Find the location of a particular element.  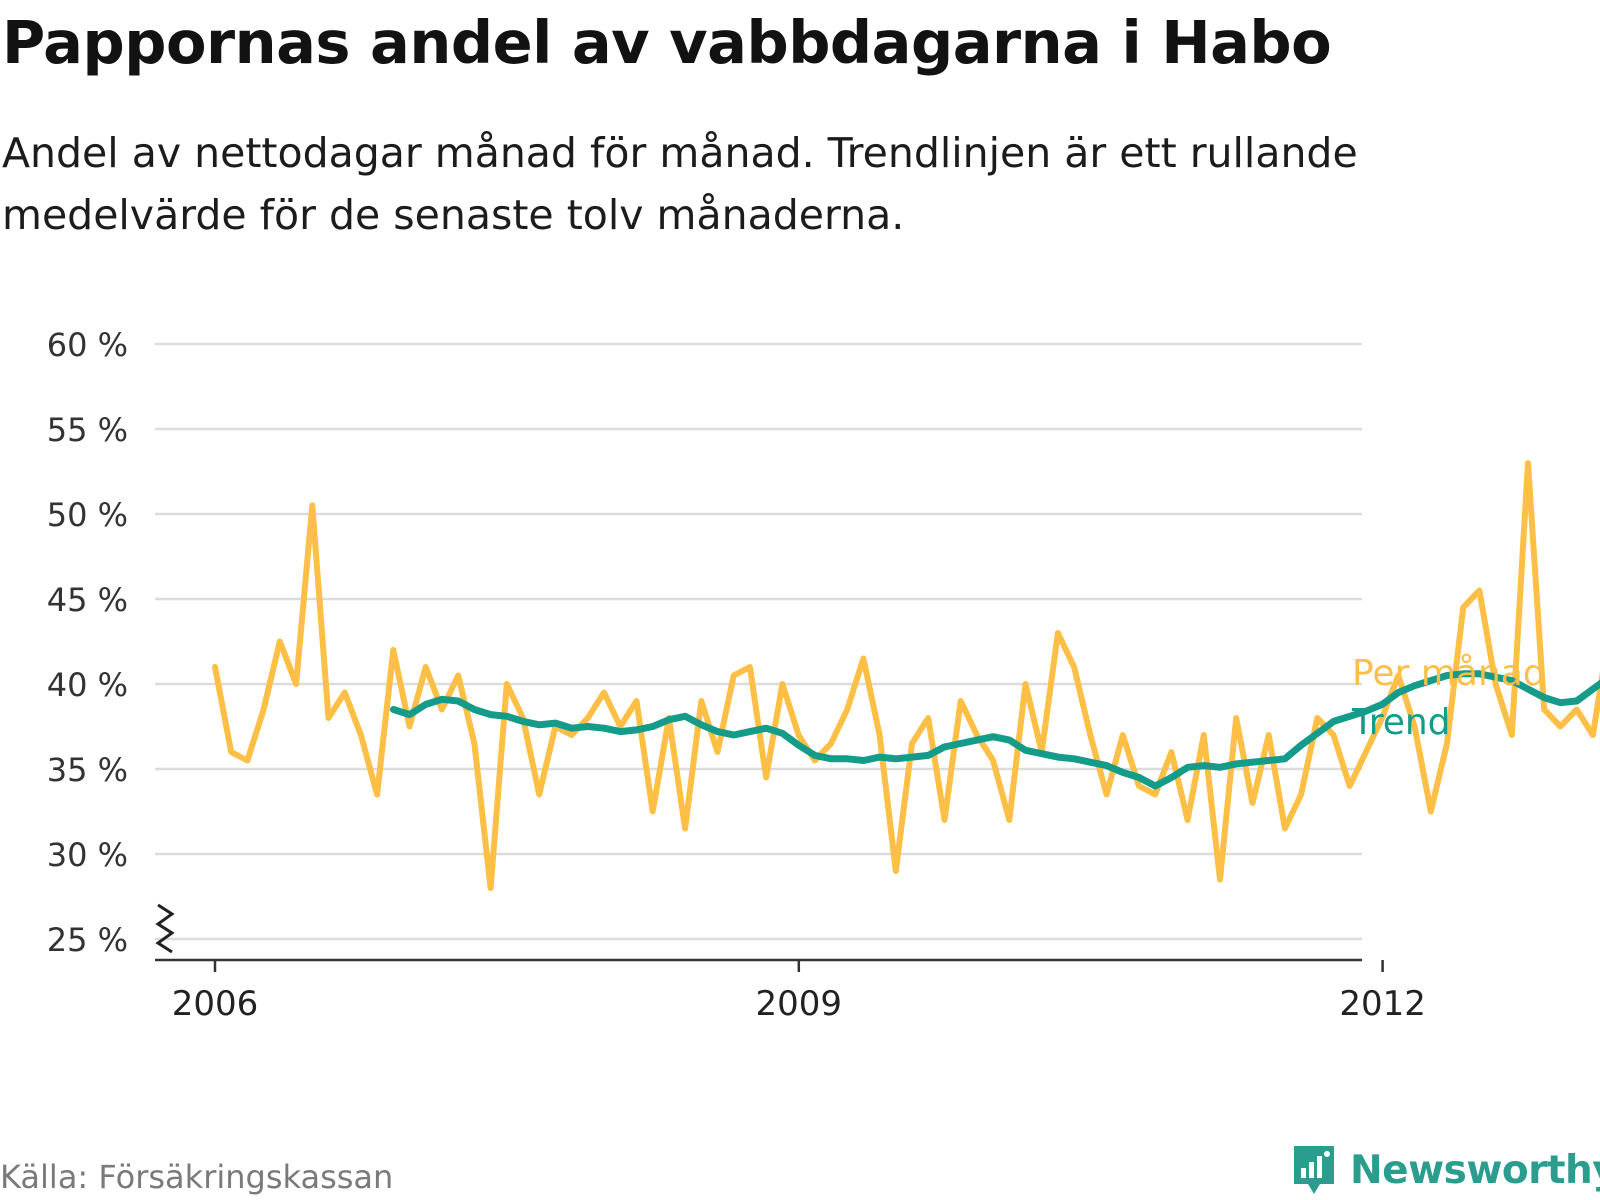

y-tick-label: 45 % is located at coordinates (87, 600).